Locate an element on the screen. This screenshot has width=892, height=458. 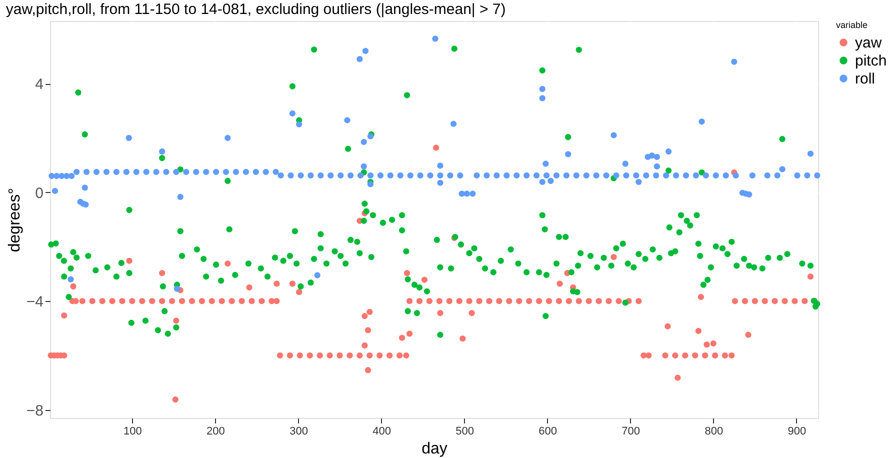
x-tick-label: 800 is located at coordinates (714, 432).